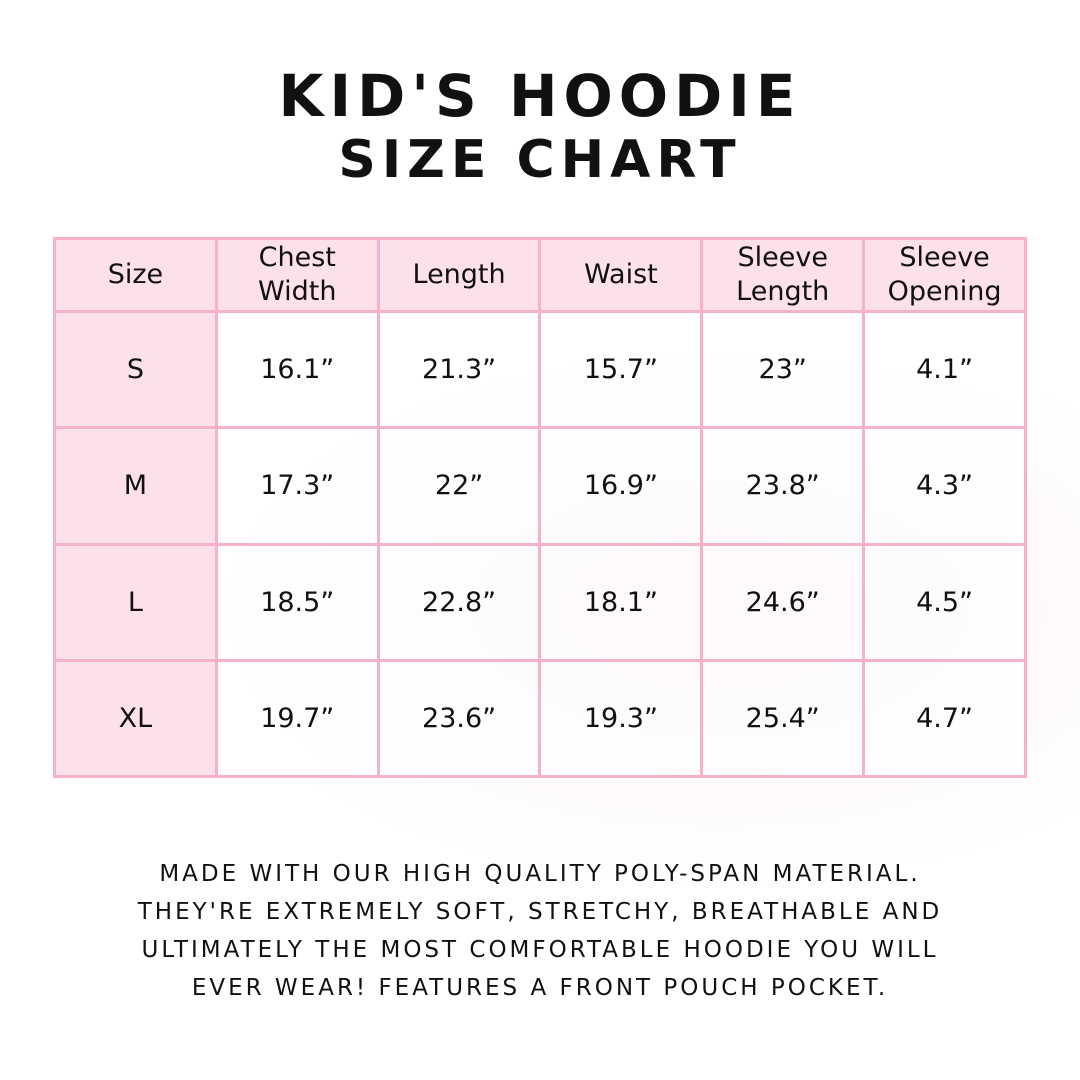  I want to click on measurement-cell: 4.3”, so click(944, 486).